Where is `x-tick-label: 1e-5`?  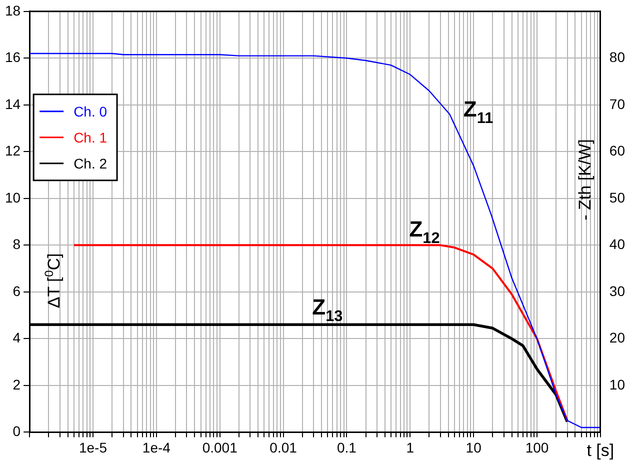
x-tick-label: 1e-5 is located at coordinates (93, 447).